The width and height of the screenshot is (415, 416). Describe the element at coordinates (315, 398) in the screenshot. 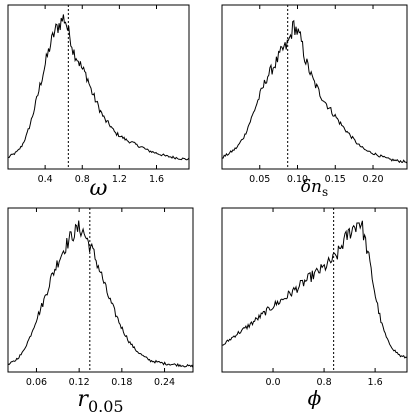

I see `phi-axis-label: ϕ` at that location.